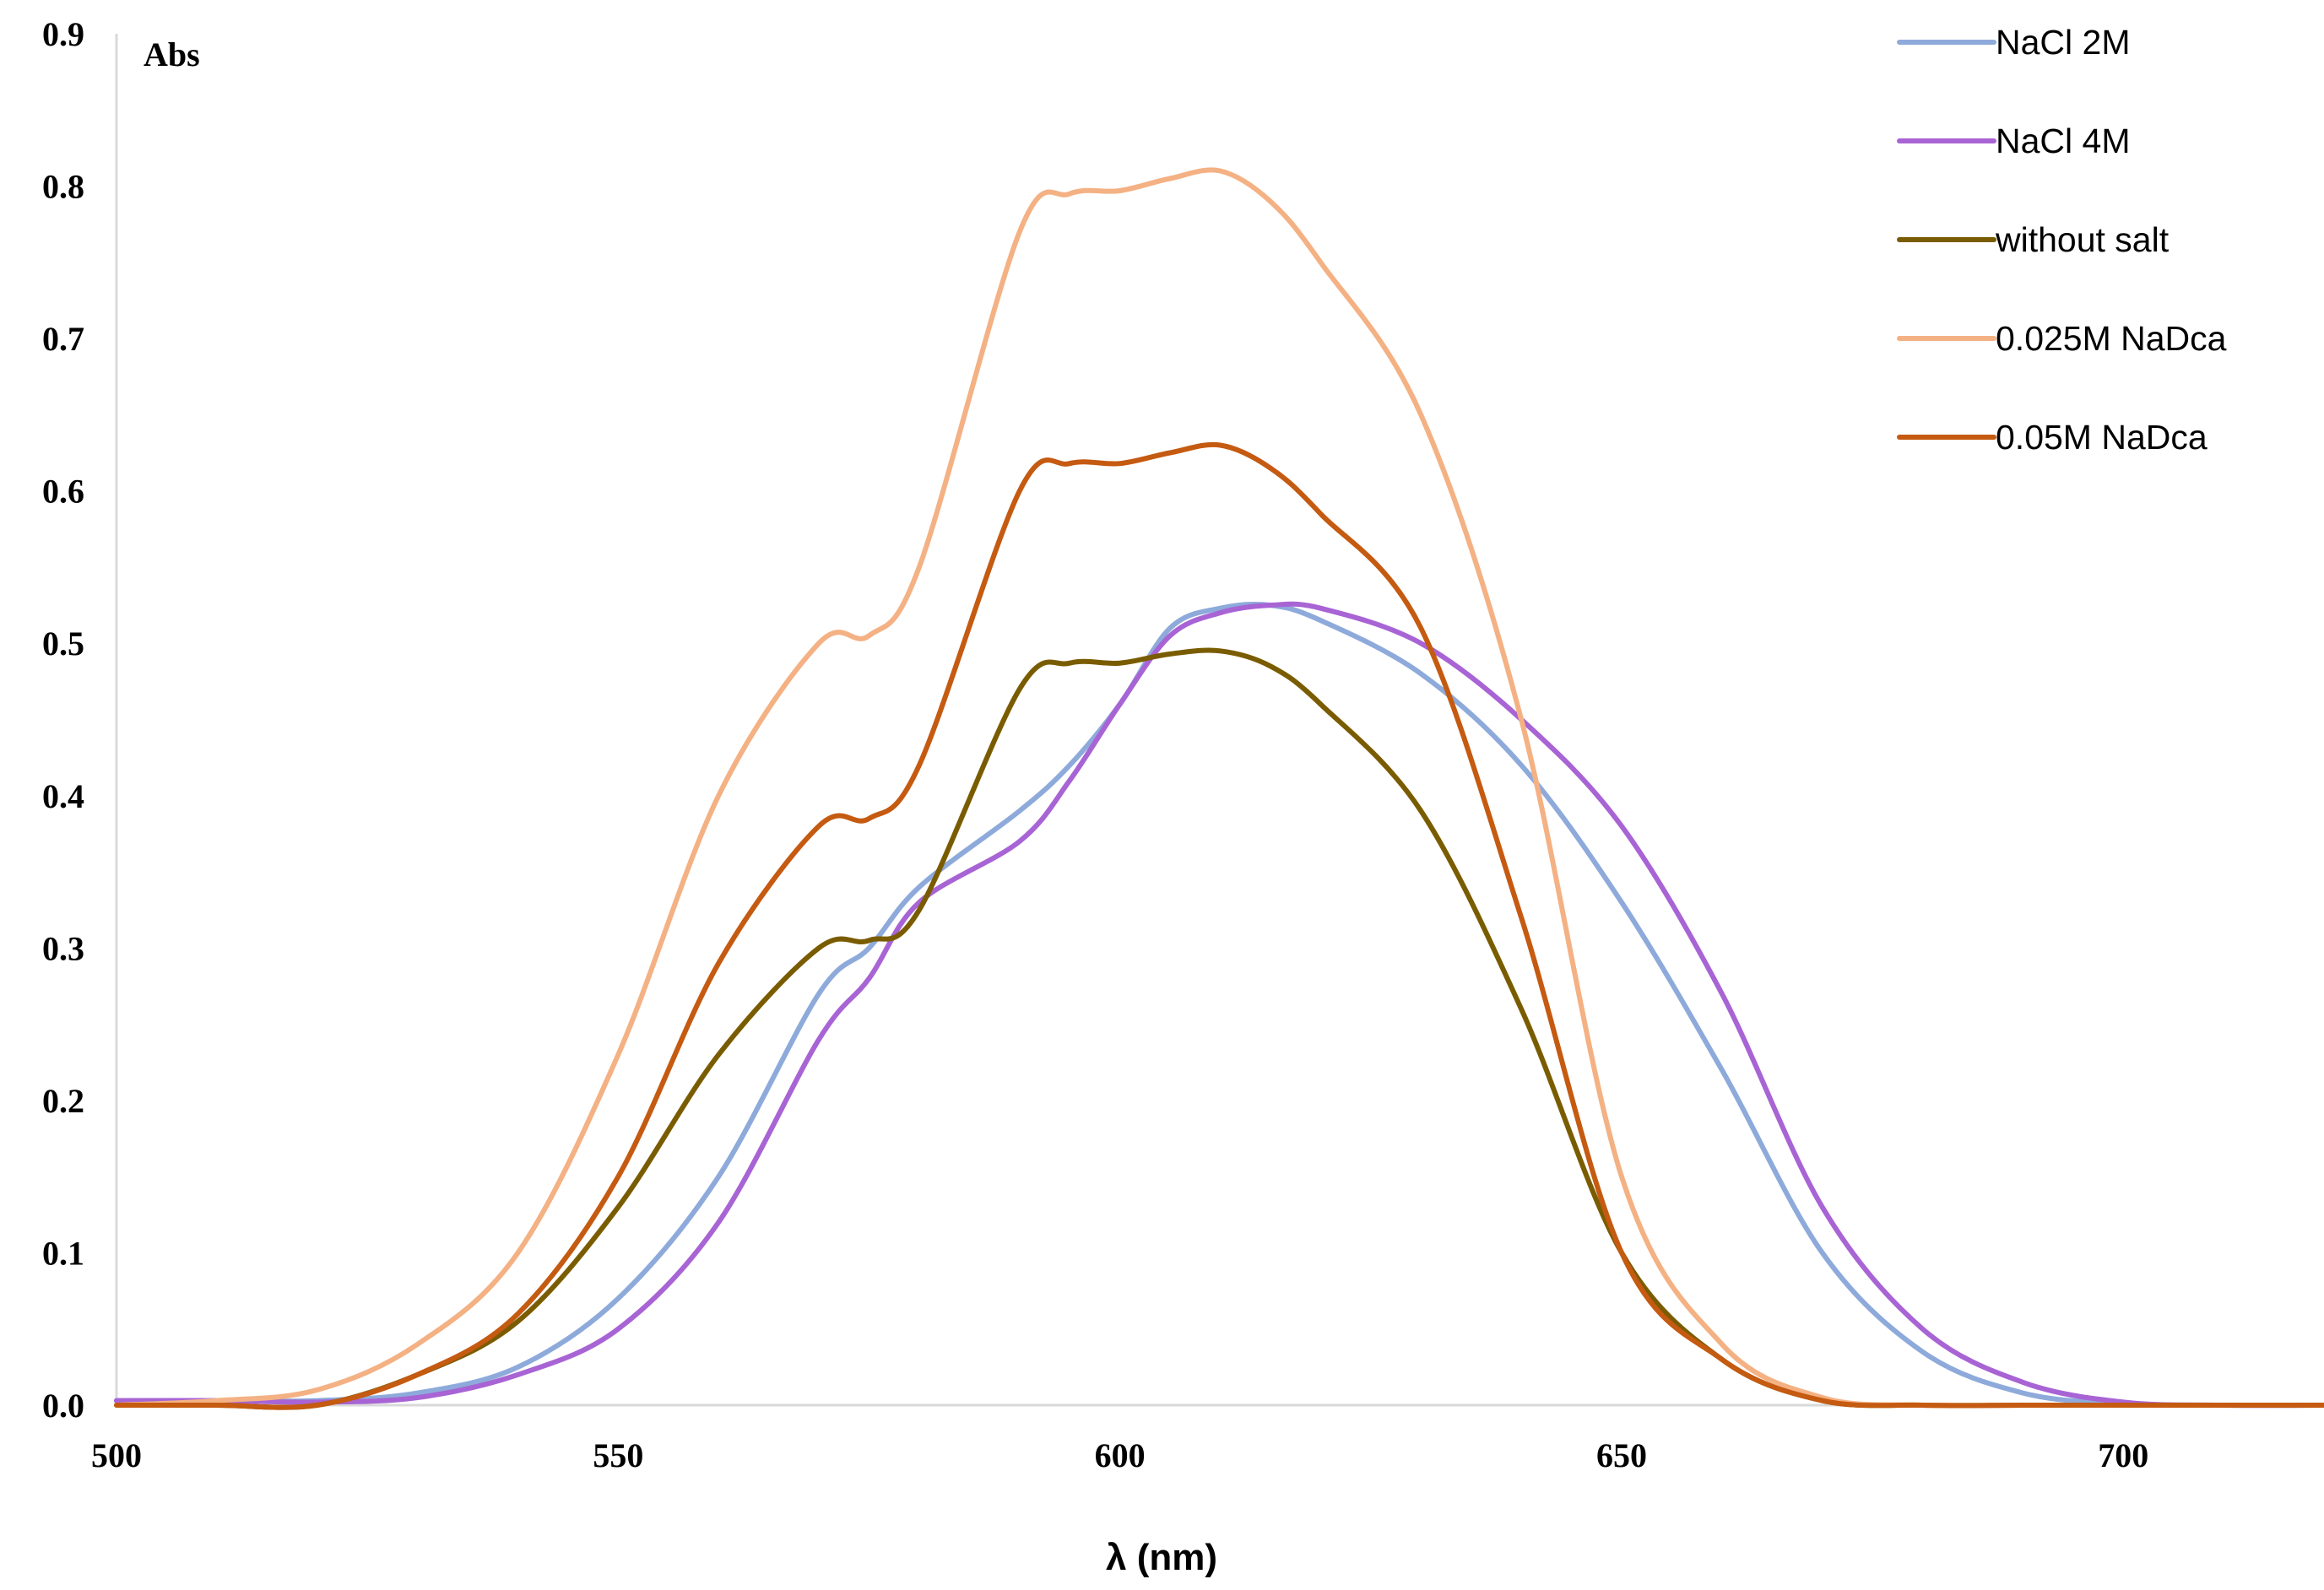 The image size is (2324, 1590). I want to click on y-tick-label: 0.8, so click(63, 187).